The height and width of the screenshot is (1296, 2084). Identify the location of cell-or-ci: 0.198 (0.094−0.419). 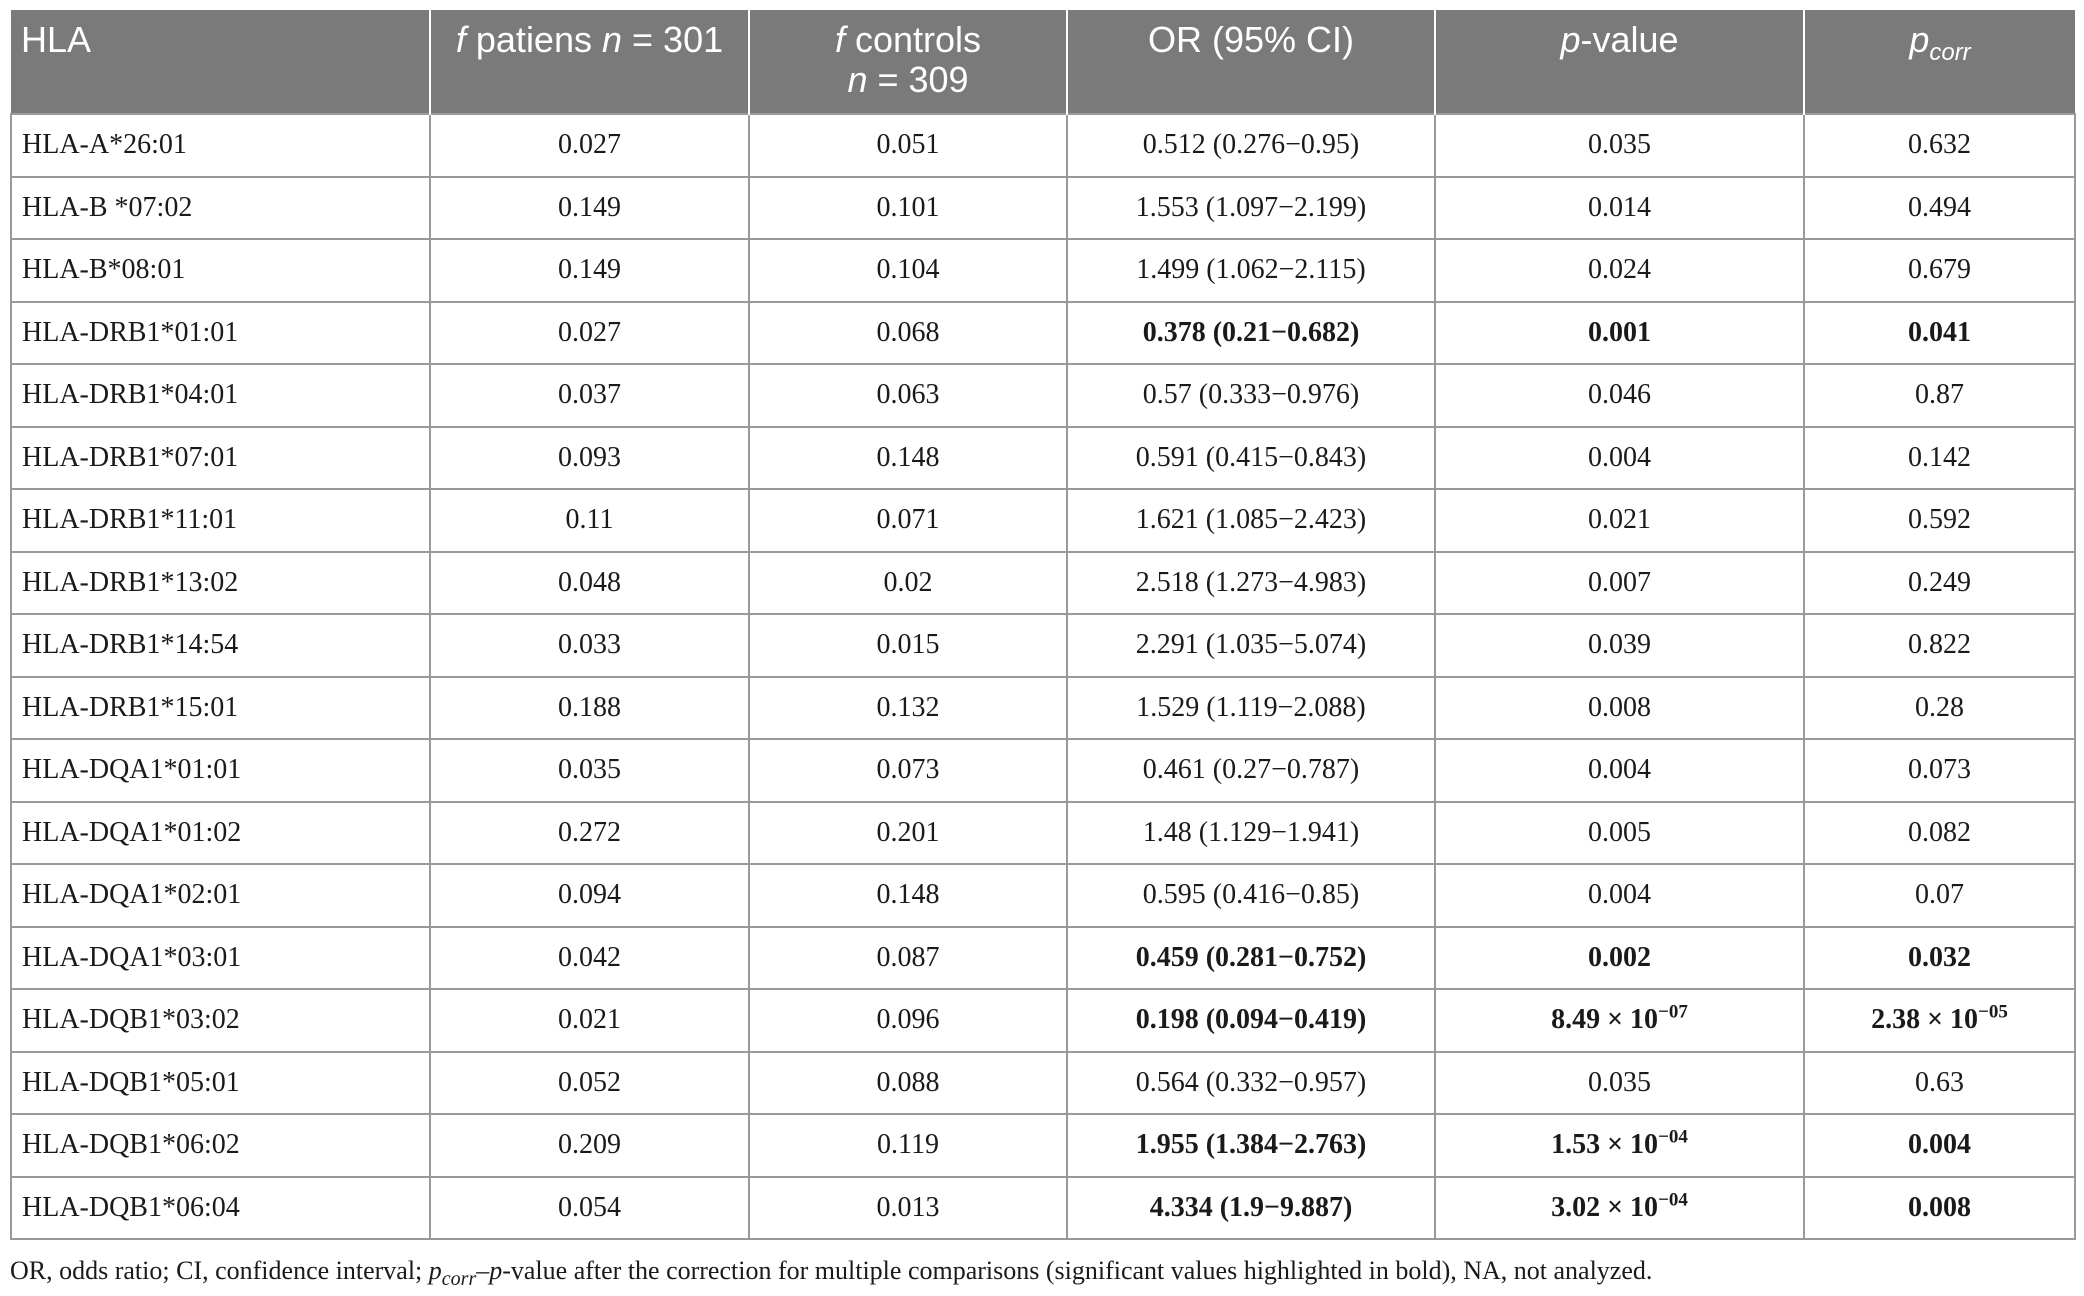
(1251, 1020).